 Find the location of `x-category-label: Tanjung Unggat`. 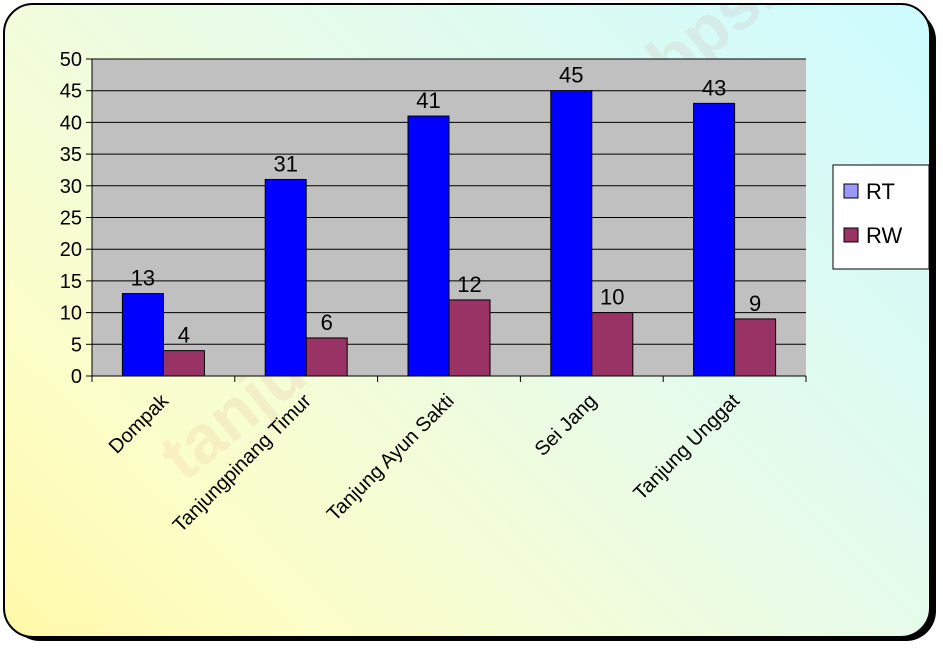

x-category-label: Tanjung Unggat is located at coordinates (687, 447).